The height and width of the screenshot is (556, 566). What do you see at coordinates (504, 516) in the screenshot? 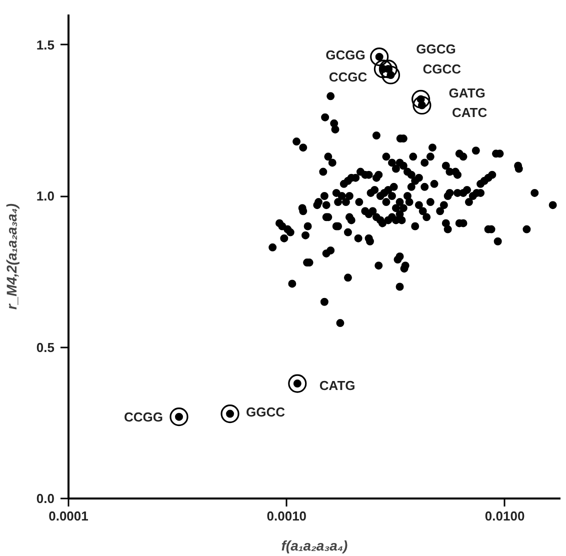
I see `x-tick-label: 0.0100` at bounding box center [504, 516].